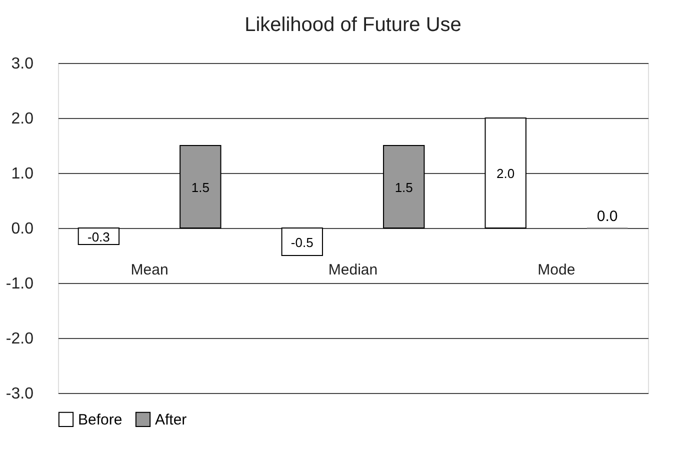  What do you see at coordinates (353, 270) in the screenshot?
I see `x-tick-label: Median` at bounding box center [353, 270].